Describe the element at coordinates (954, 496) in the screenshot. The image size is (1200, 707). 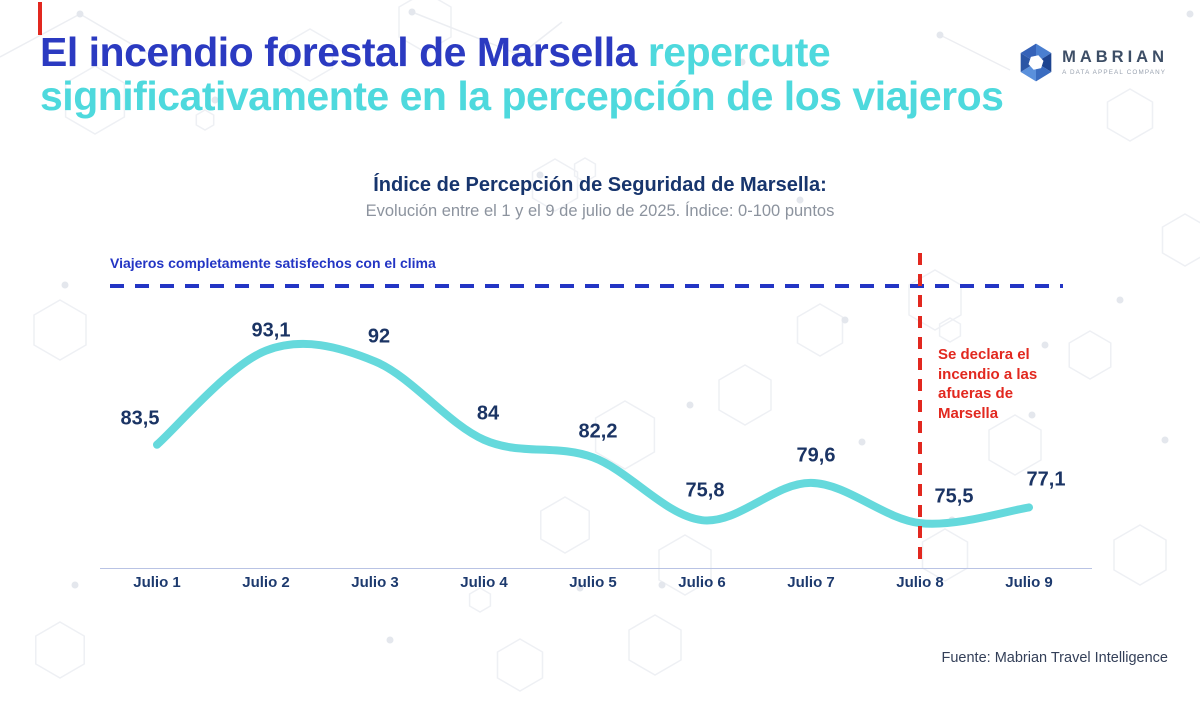
I see `data-label-julio-8: 75,5` at that location.